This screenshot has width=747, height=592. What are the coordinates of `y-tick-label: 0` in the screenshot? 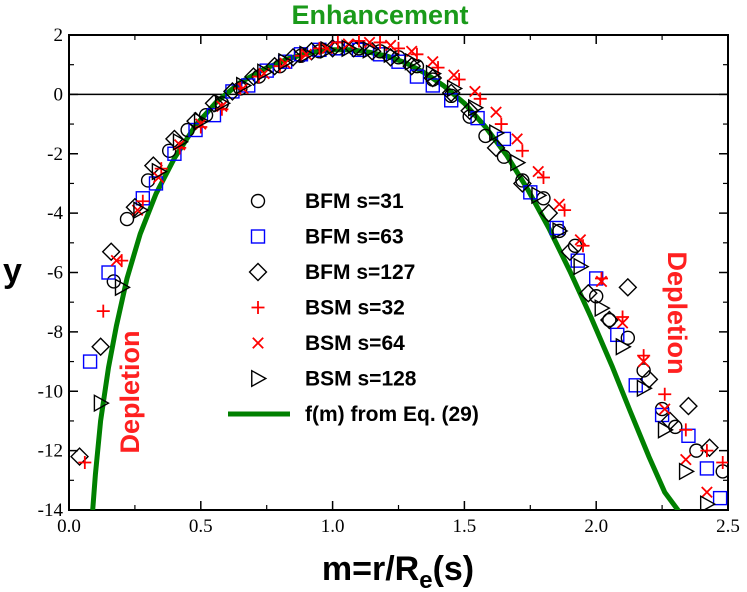 It's located at (59, 94).